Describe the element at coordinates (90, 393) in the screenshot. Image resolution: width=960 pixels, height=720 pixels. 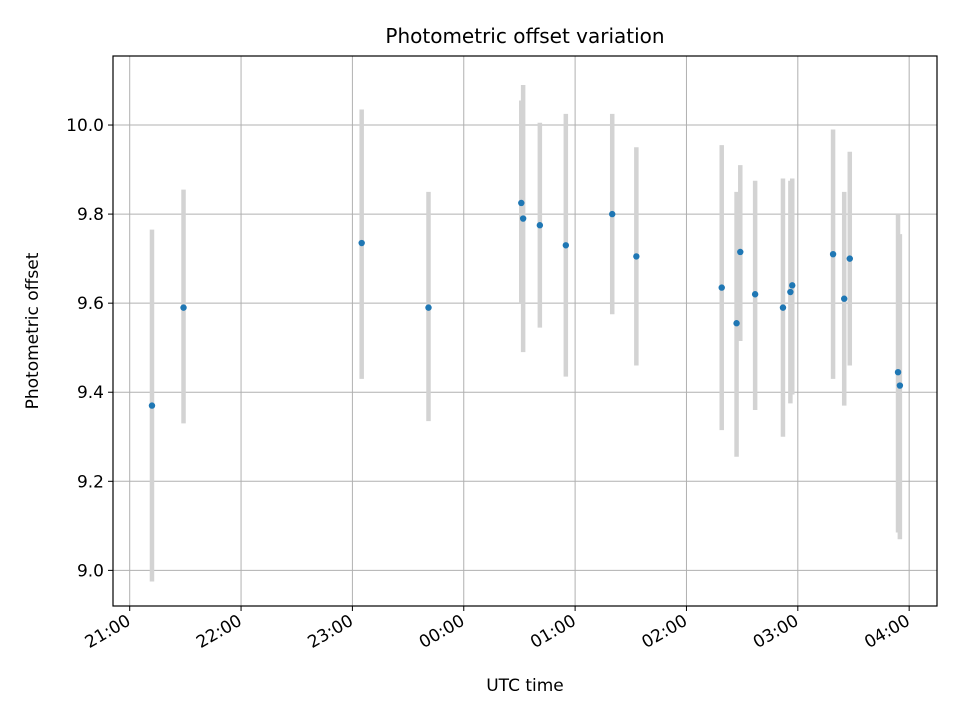
I see `y-tick-label: 9.4` at that location.